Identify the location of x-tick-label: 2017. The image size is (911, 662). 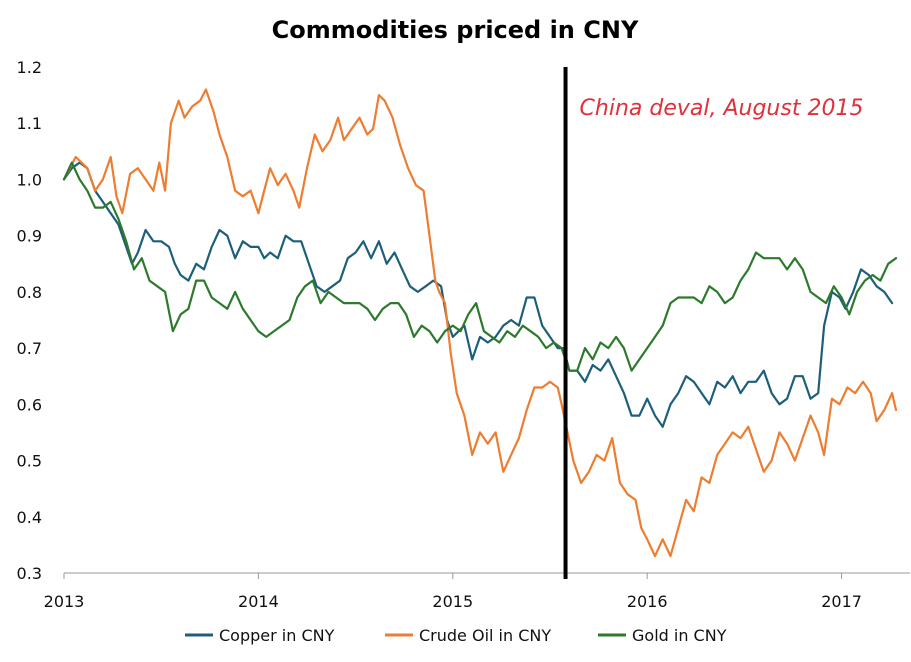
(841, 601).